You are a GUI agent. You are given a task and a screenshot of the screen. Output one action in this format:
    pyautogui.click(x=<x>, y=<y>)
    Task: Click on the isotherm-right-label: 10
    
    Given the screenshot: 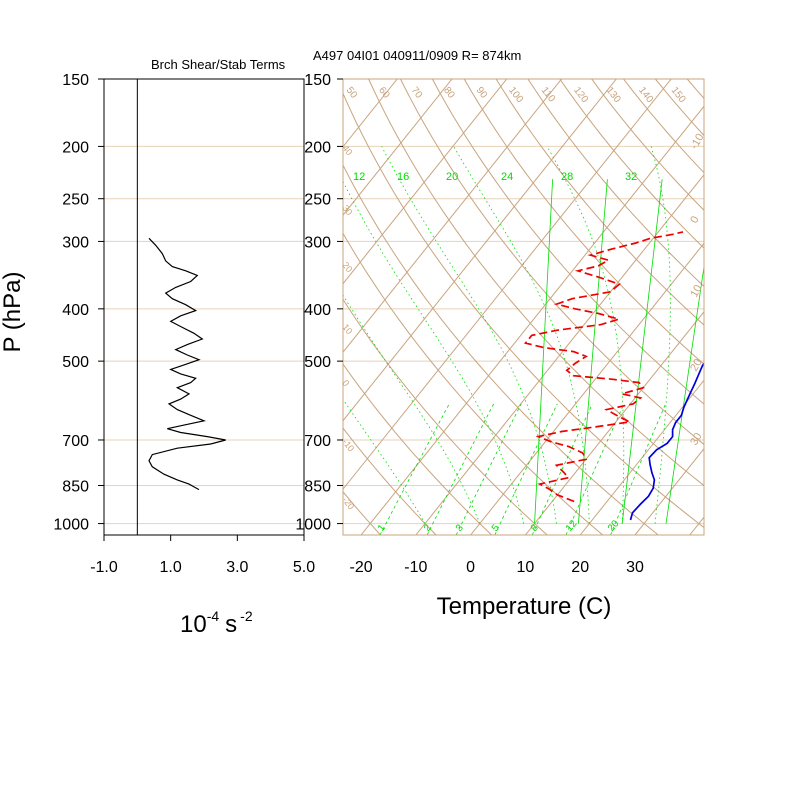 What is the action you would take?
    pyautogui.click(x=696, y=291)
    